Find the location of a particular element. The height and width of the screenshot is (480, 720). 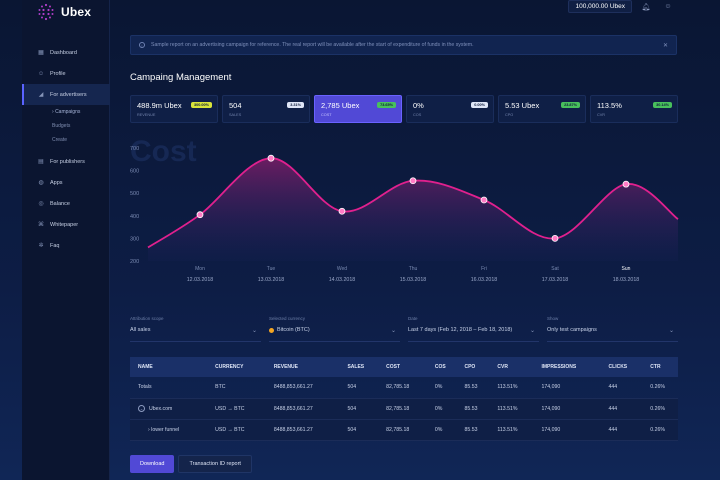

column-header: IMPRESSIONS is located at coordinates (567, 367).